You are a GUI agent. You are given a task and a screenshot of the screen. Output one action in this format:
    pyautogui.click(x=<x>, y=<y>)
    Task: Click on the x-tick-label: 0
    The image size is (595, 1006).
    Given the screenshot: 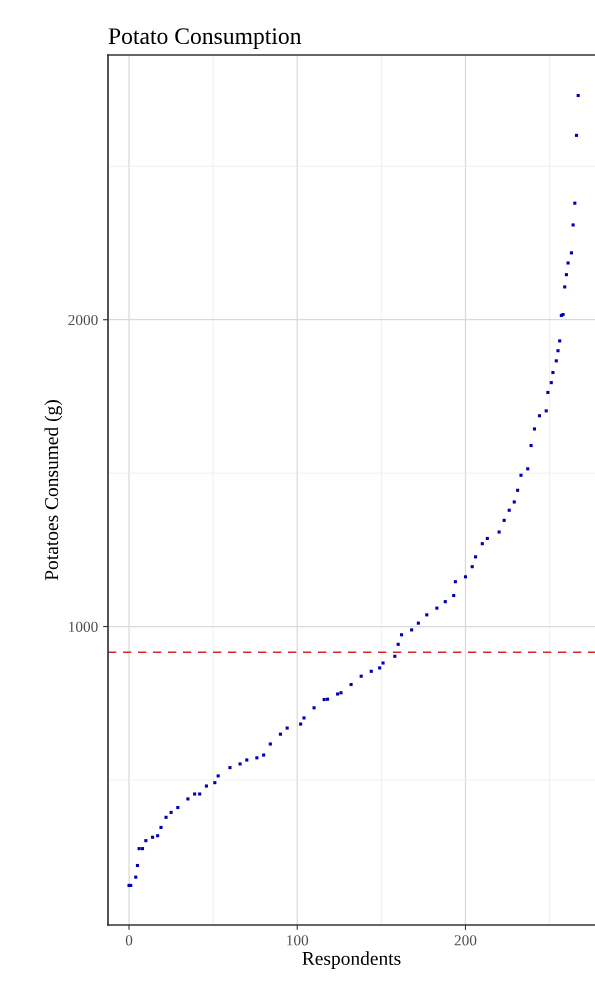 What is the action you would take?
    pyautogui.click(x=129, y=940)
    